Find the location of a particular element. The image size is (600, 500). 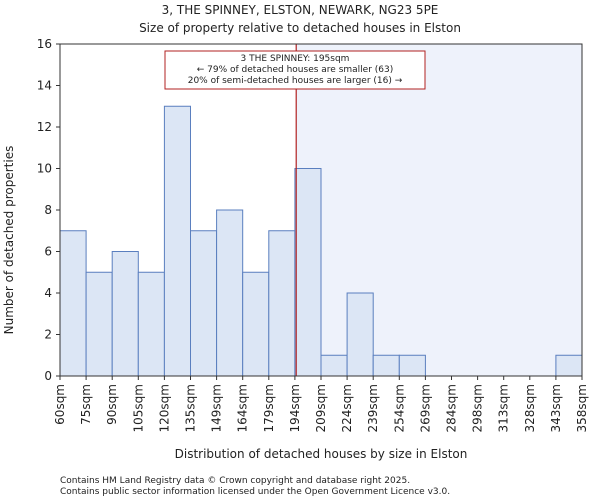

bar-179sqm is located at coordinates (282, 303).